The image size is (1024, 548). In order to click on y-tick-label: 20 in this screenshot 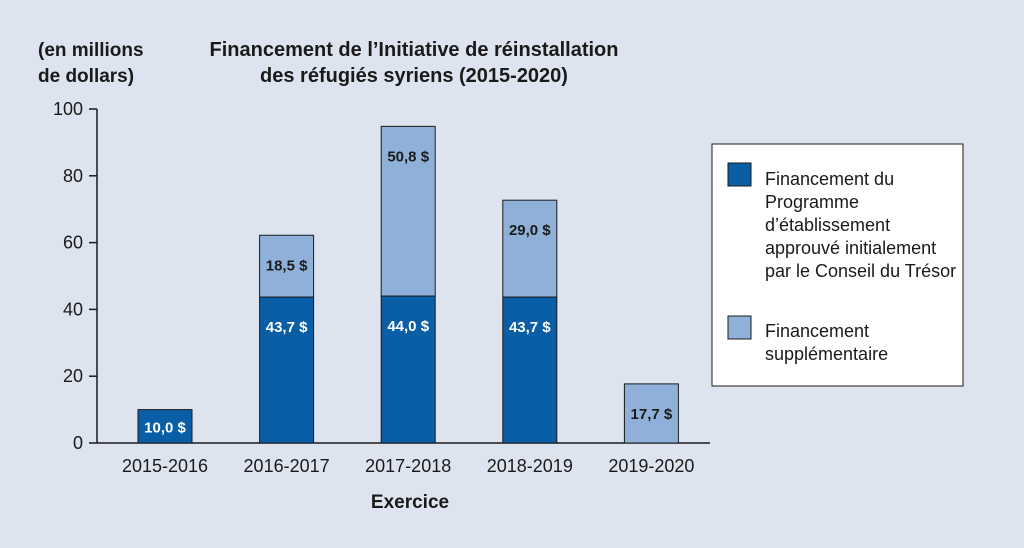, I will do `click(73, 376)`.